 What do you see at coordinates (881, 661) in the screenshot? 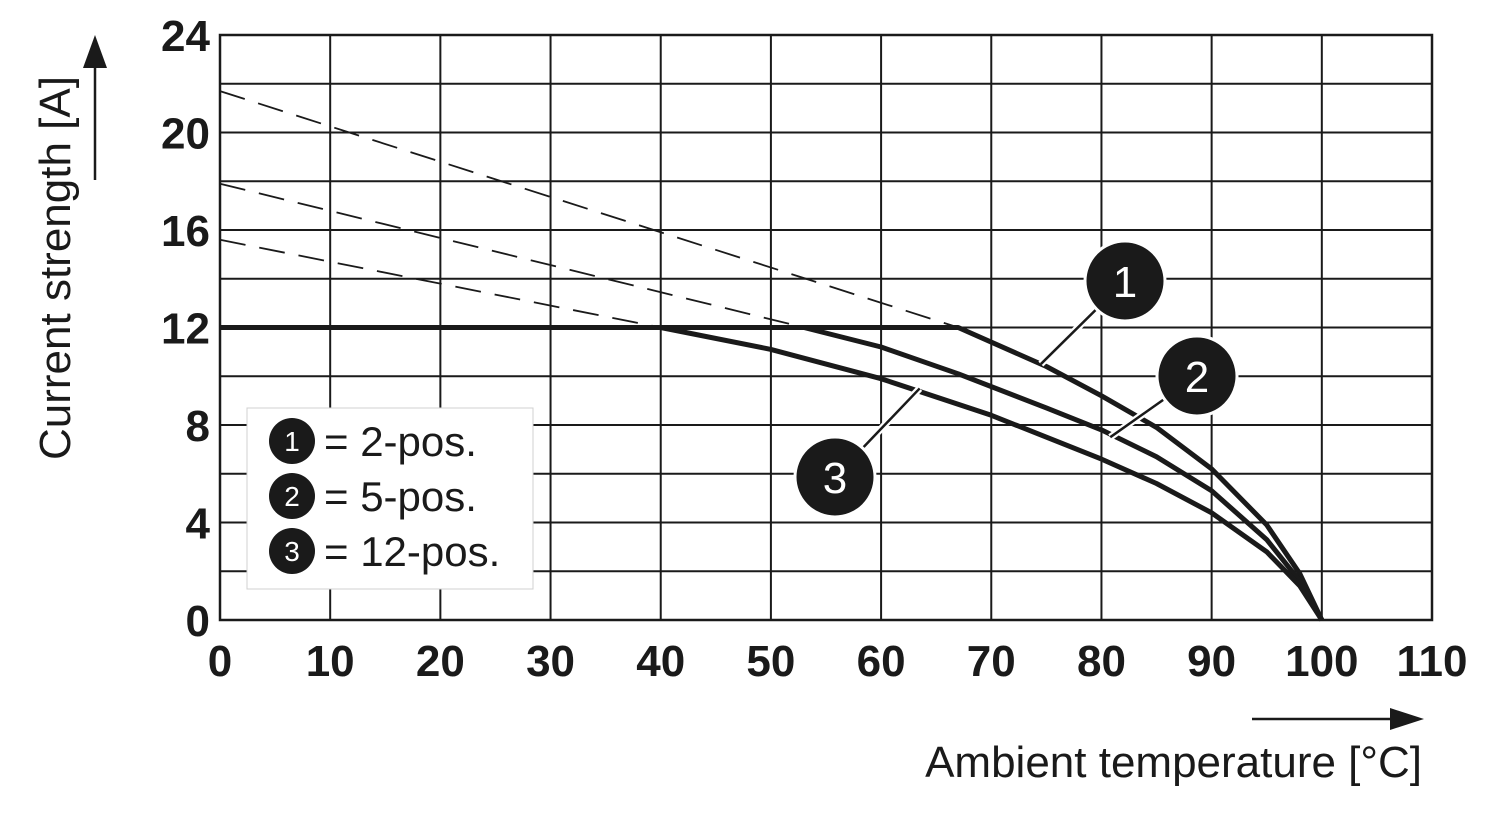
I see `x-tick-label: 60` at bounding box center [881, 661].